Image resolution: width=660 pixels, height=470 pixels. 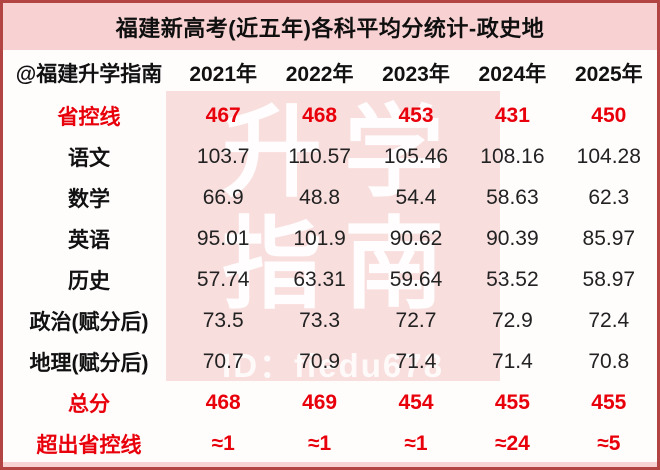 I want to click on row-label-math: 数学, so click(x=89, y=199).